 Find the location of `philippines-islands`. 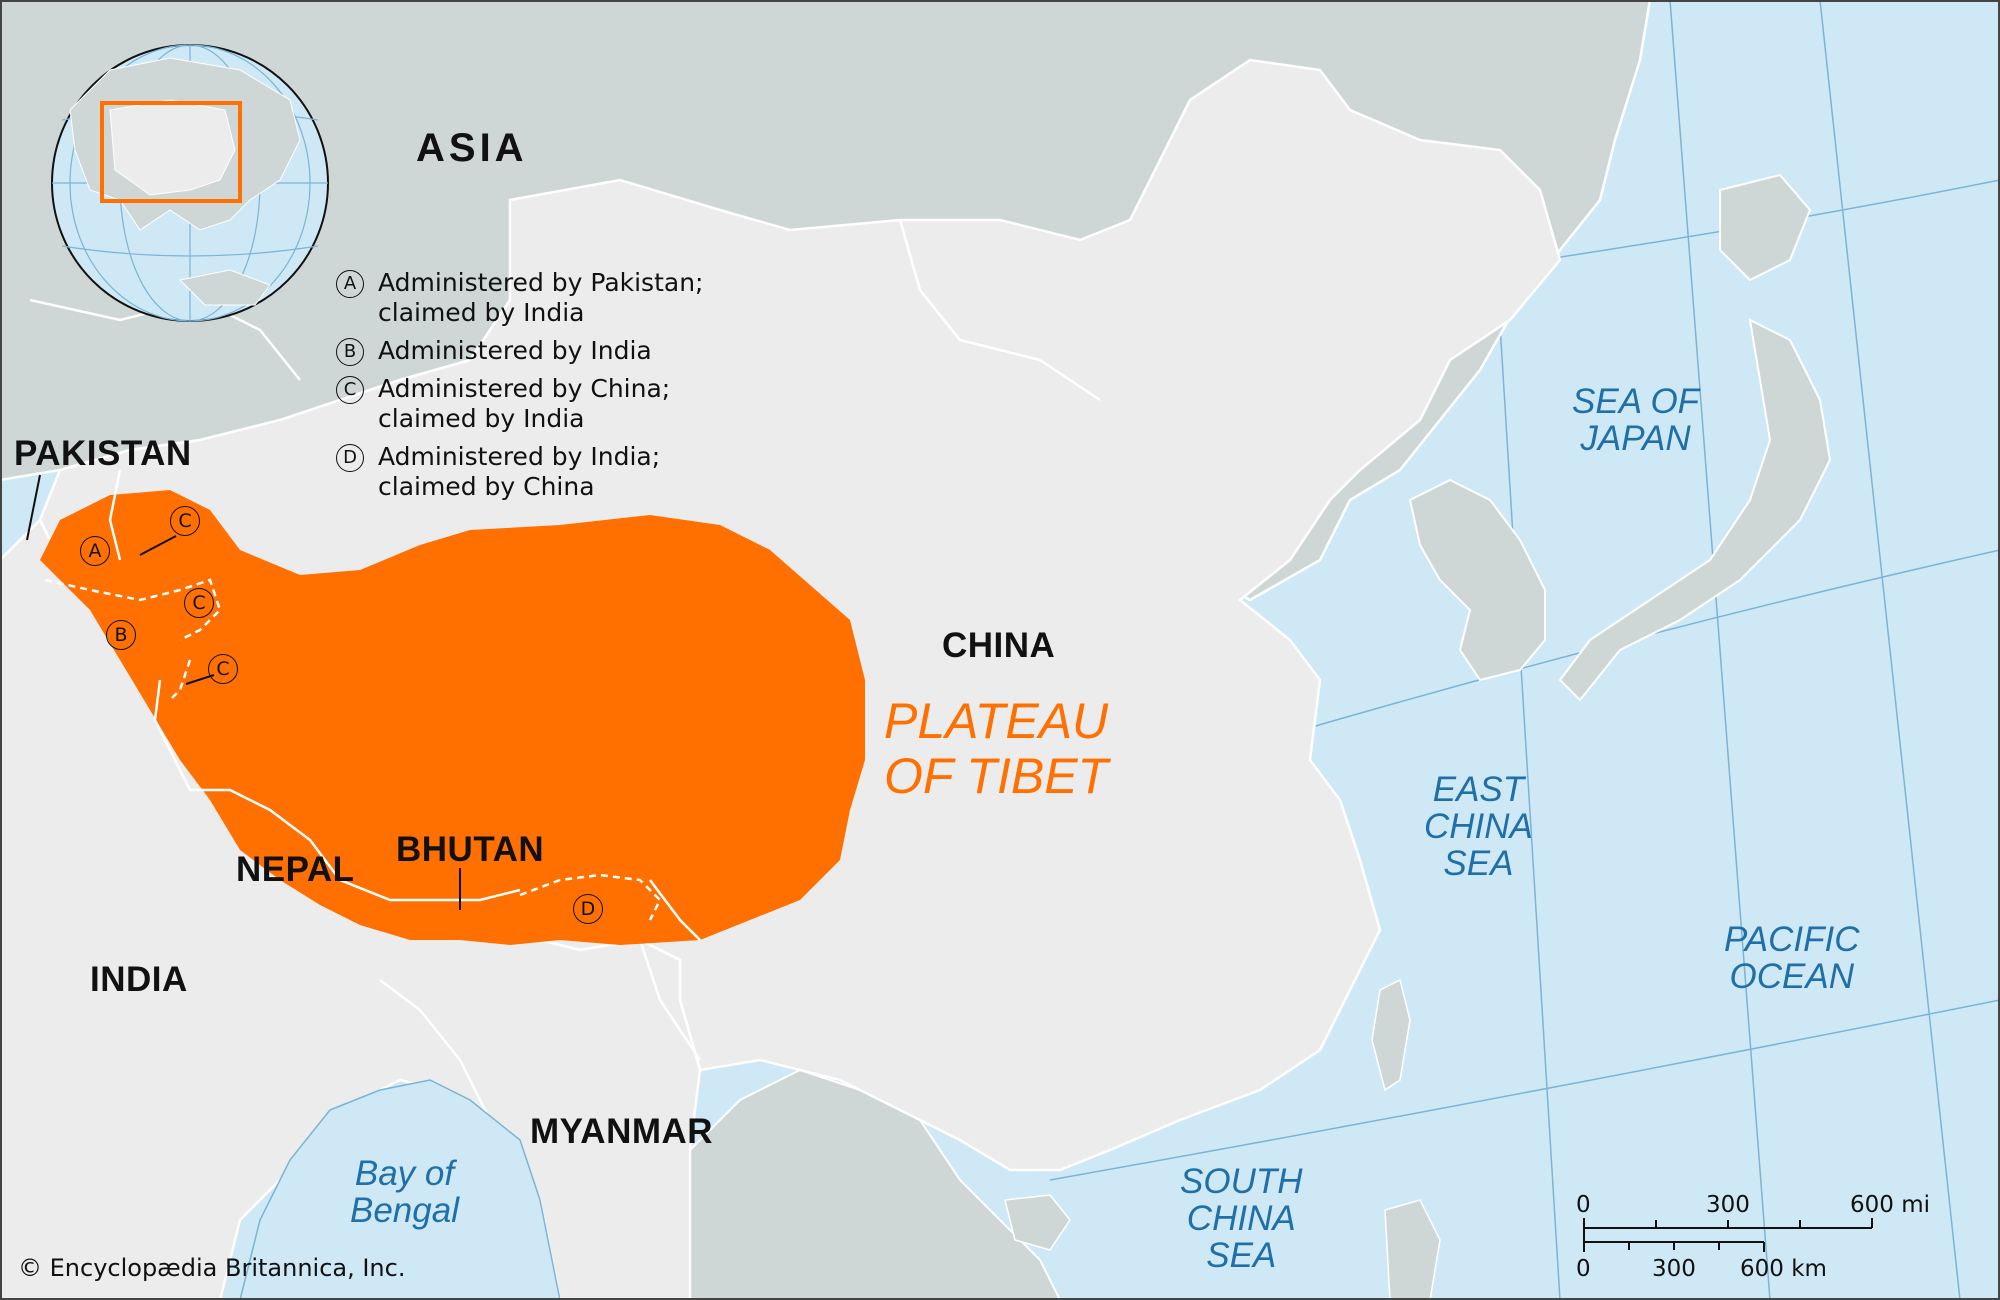

philippines-islands is located at coordinates (1412, 1249).